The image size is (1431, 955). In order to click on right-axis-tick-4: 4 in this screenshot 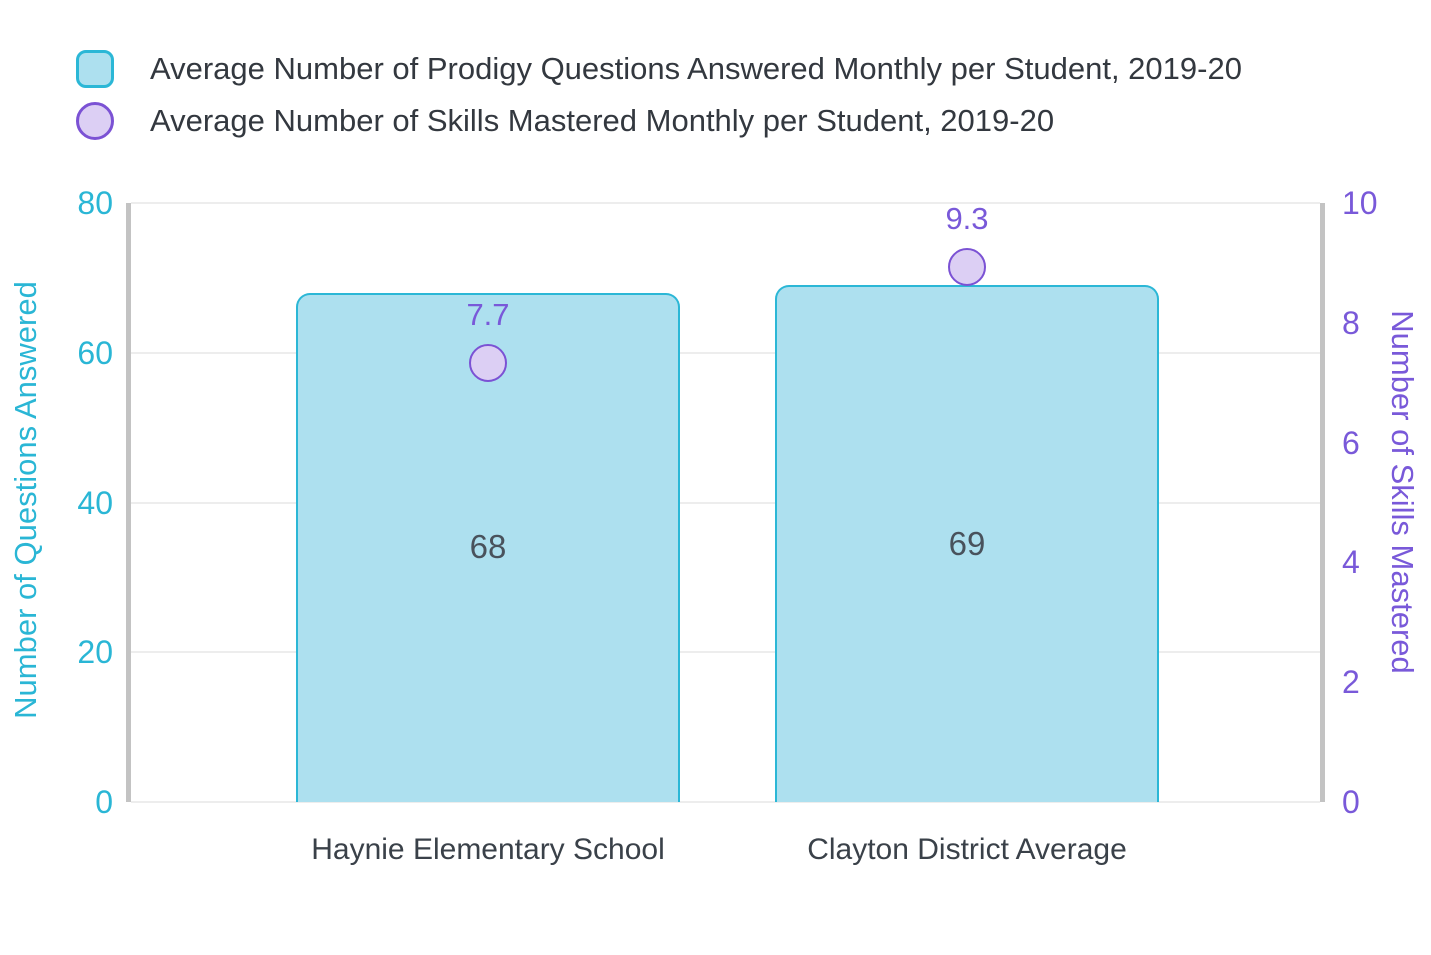, I will do `click(1351, 562)`.